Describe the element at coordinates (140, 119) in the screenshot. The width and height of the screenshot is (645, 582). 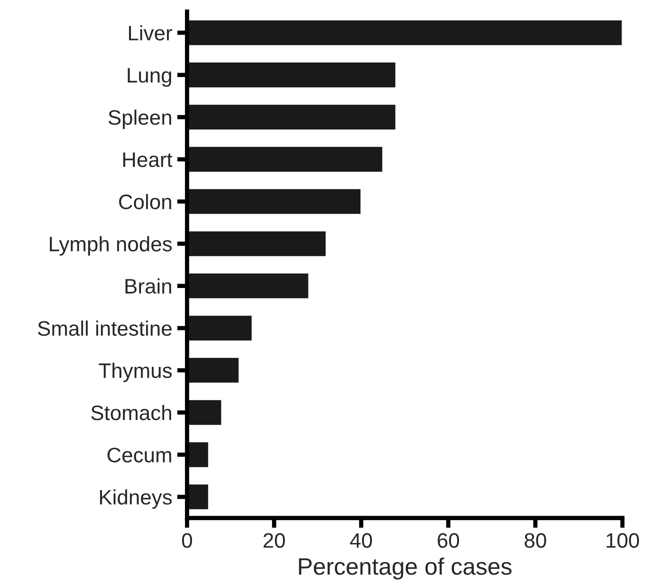
I see `y-tick-label: Spleen` at that location.